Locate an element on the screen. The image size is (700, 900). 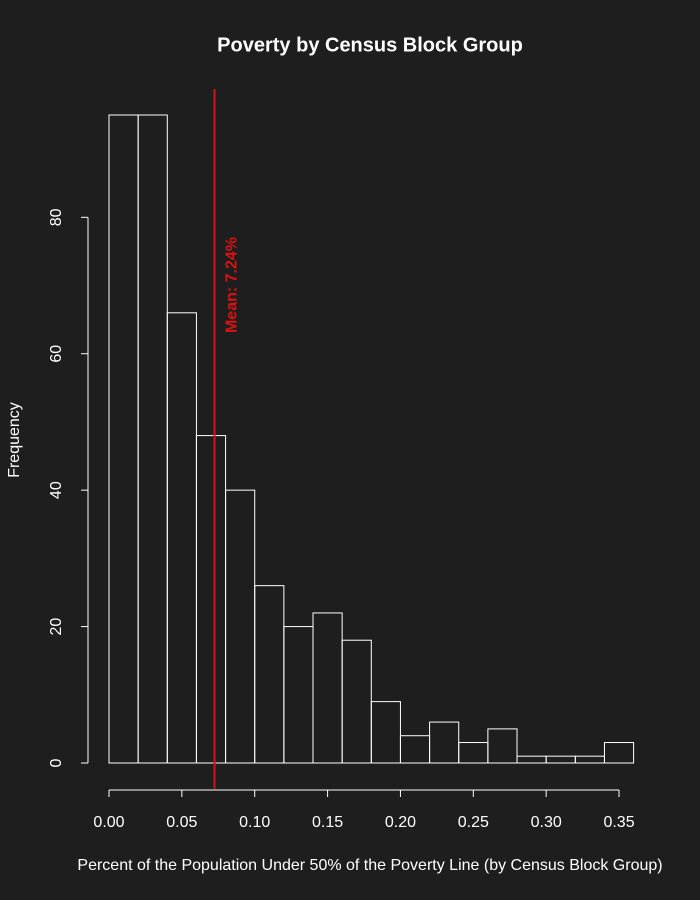
x-tick-label: 0.15 is located at coordinates (327, 822).